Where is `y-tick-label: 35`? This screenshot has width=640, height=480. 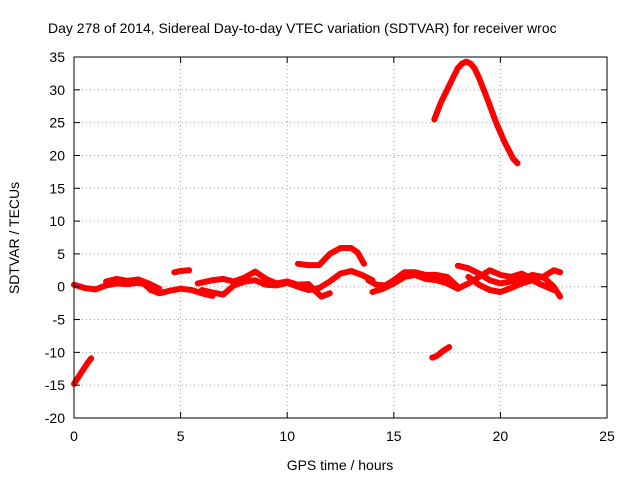 y-tick-label: 35 is located at coordinates (57, 57).